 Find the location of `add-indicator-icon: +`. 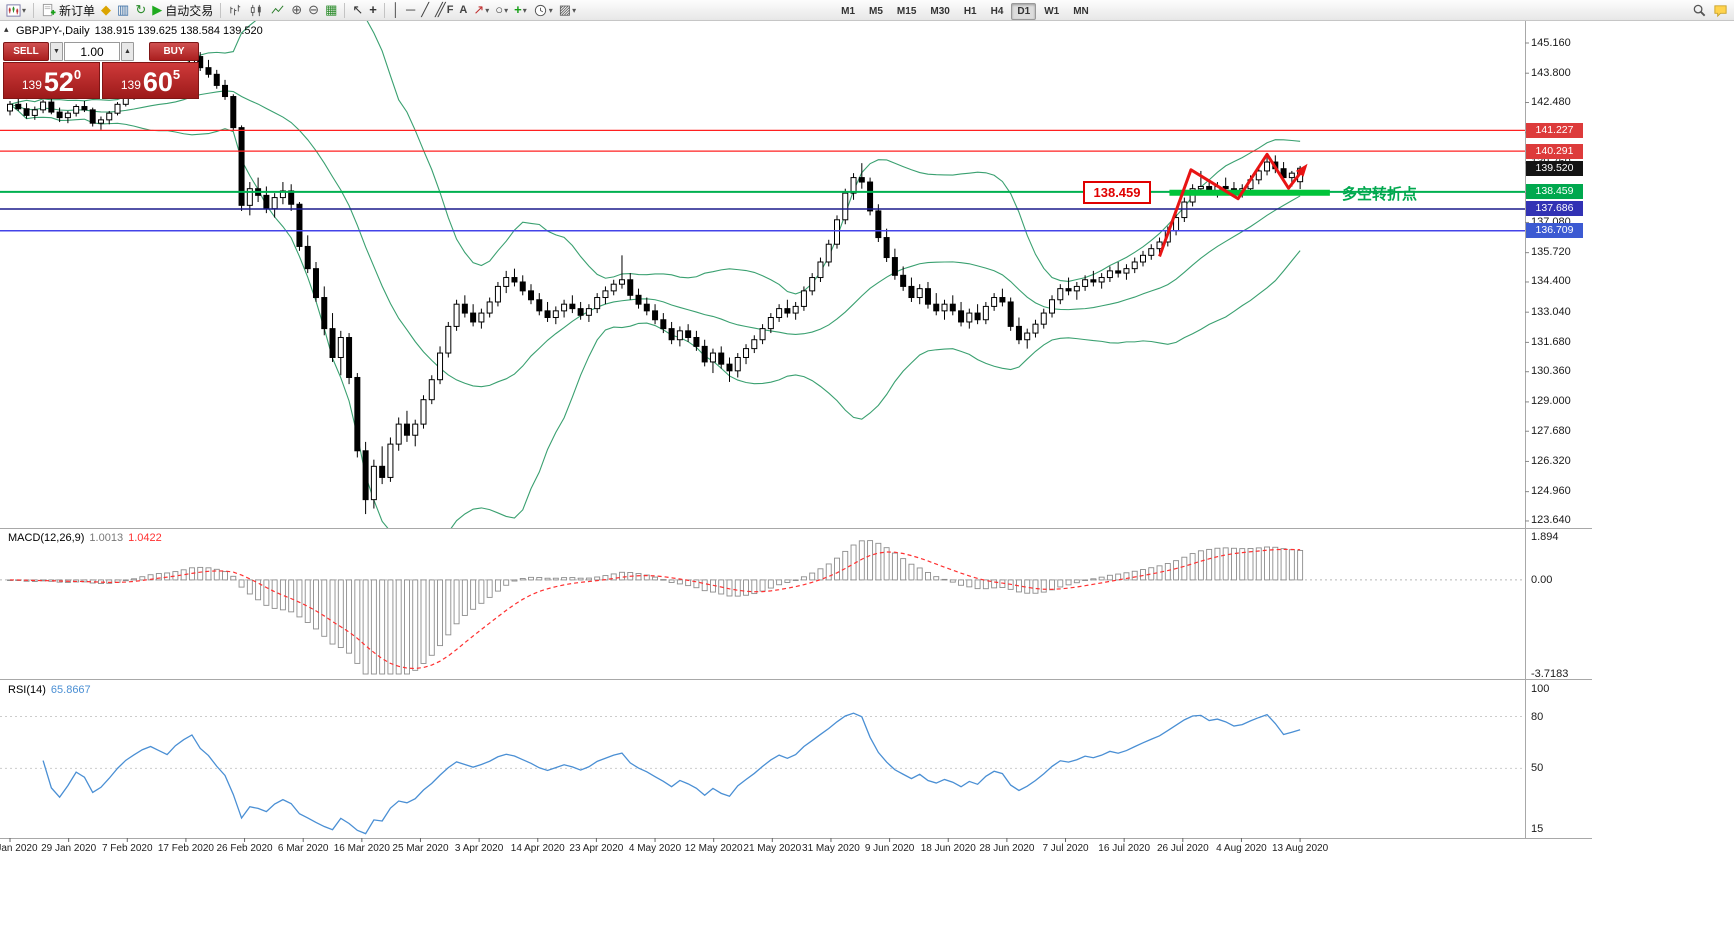

add-indicator-icon: + is located at coordinates (518, 9).